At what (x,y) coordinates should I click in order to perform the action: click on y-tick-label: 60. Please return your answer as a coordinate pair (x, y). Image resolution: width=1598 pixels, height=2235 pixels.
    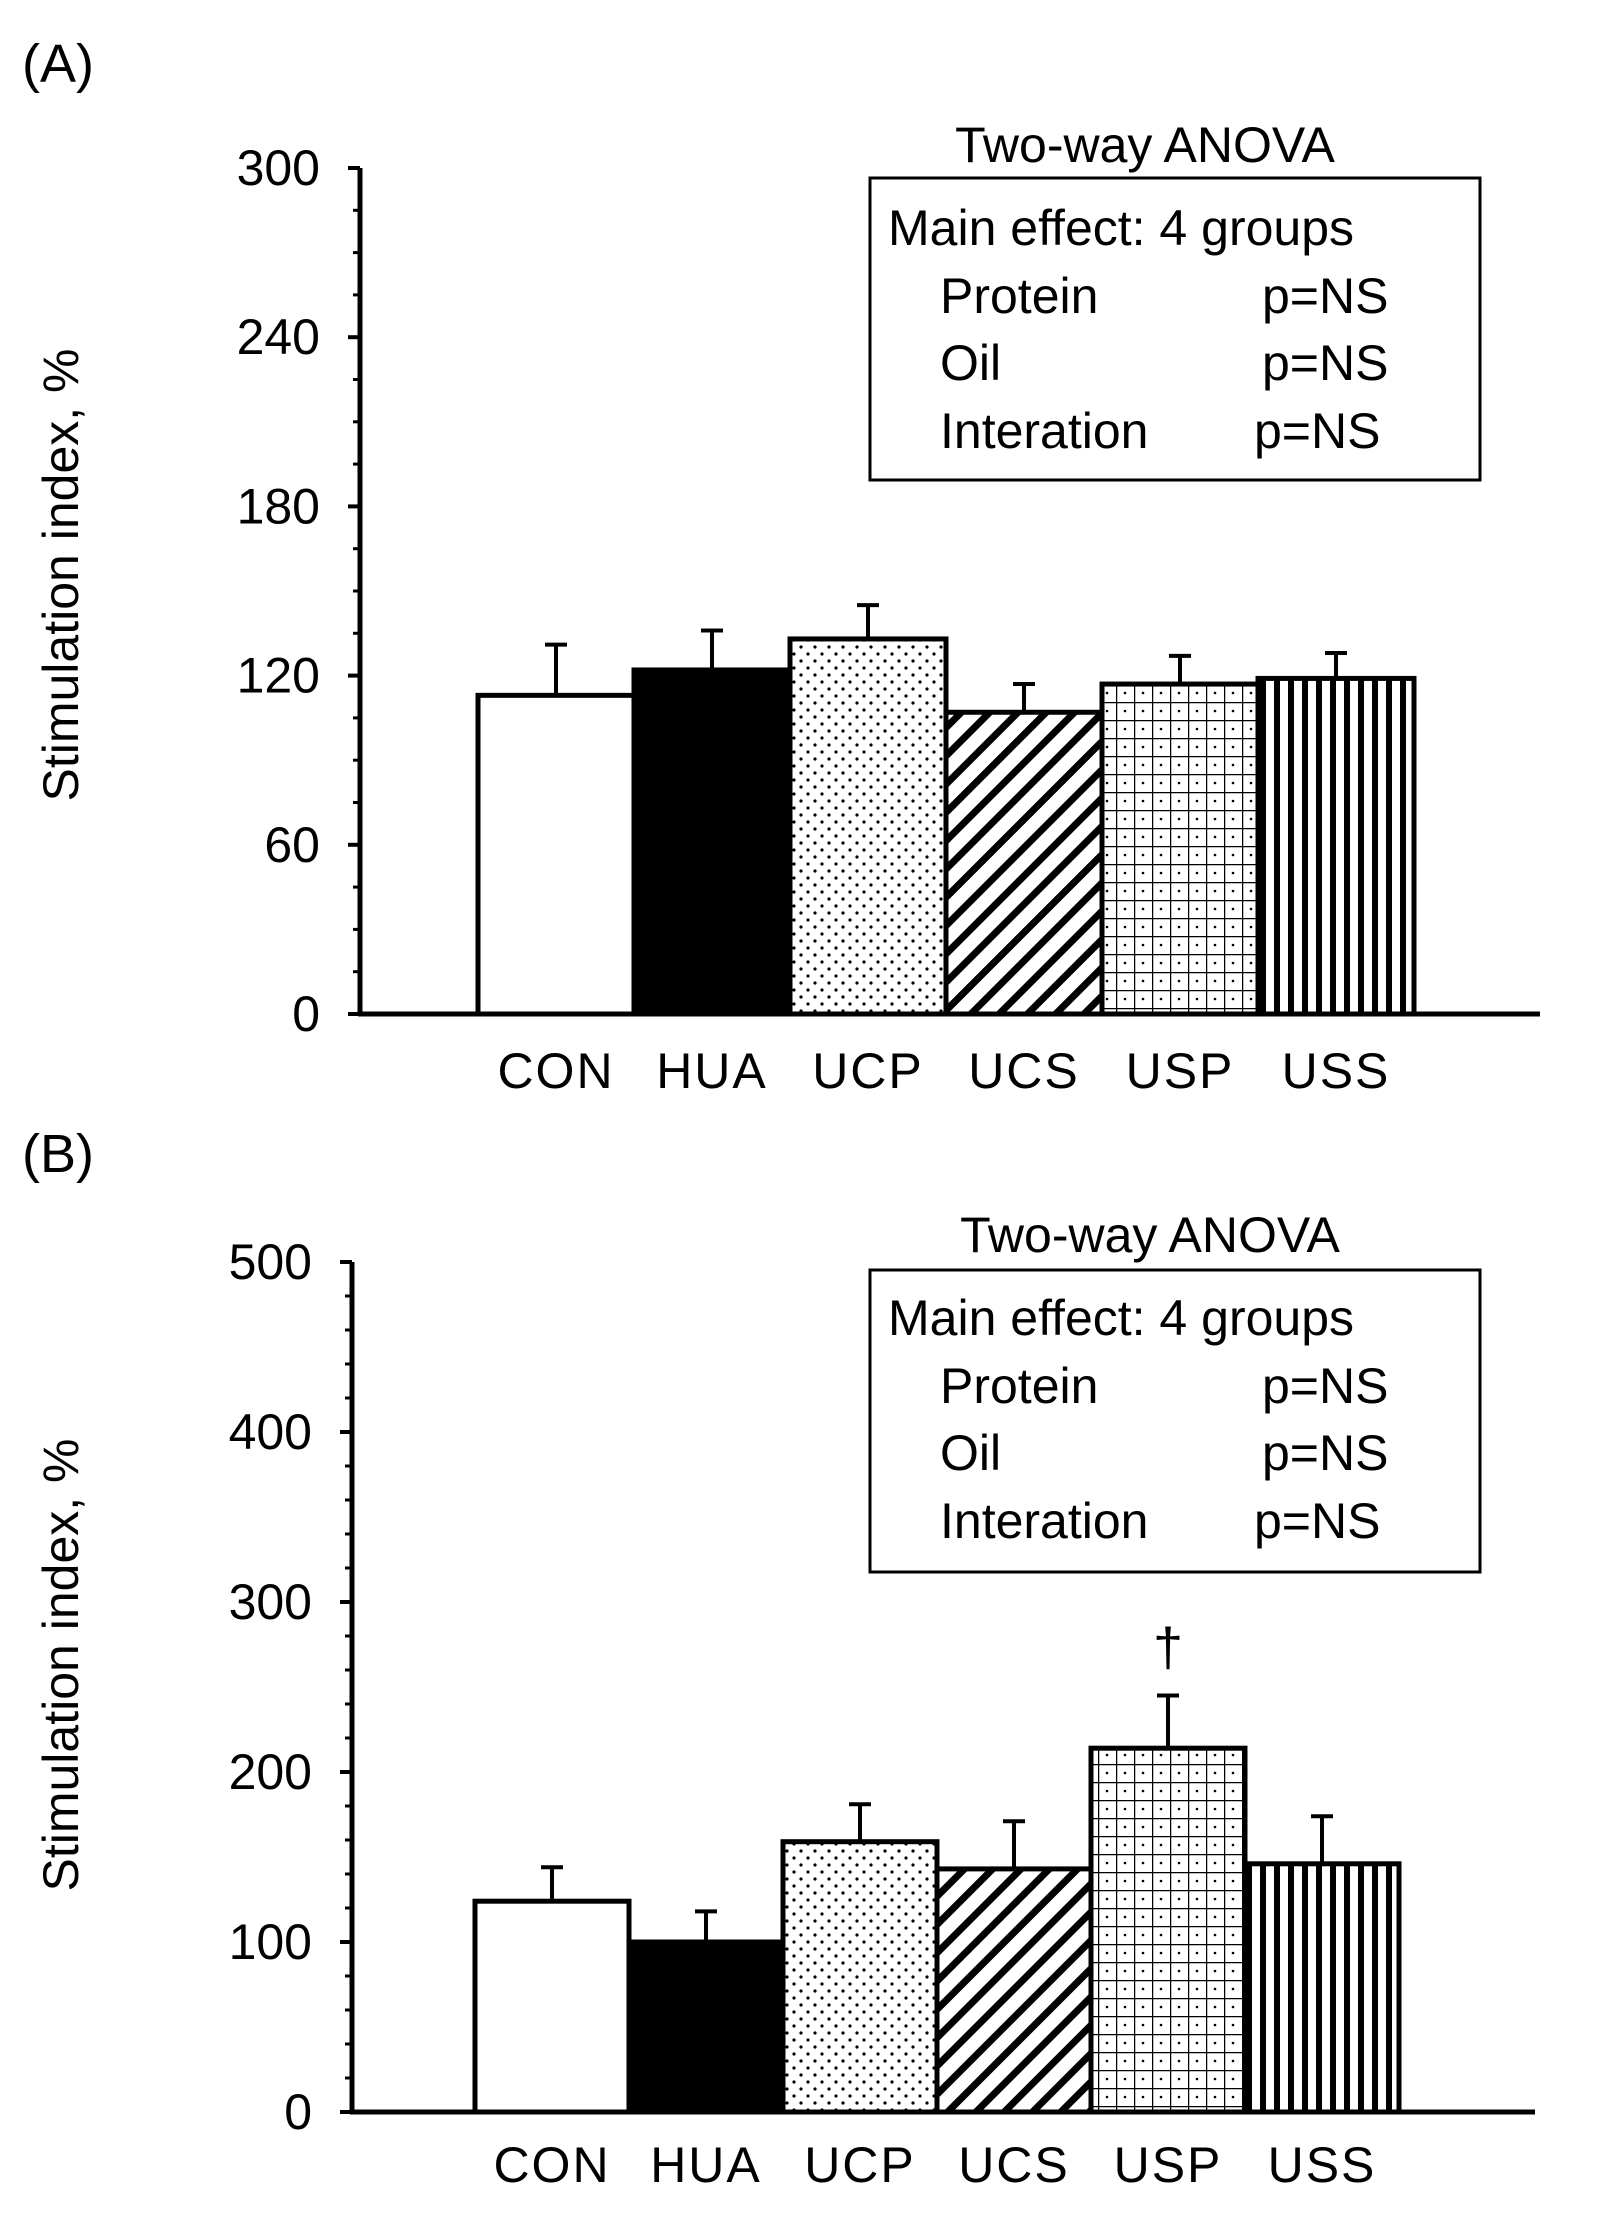
    Looking at the image, I should click on (292, 845).